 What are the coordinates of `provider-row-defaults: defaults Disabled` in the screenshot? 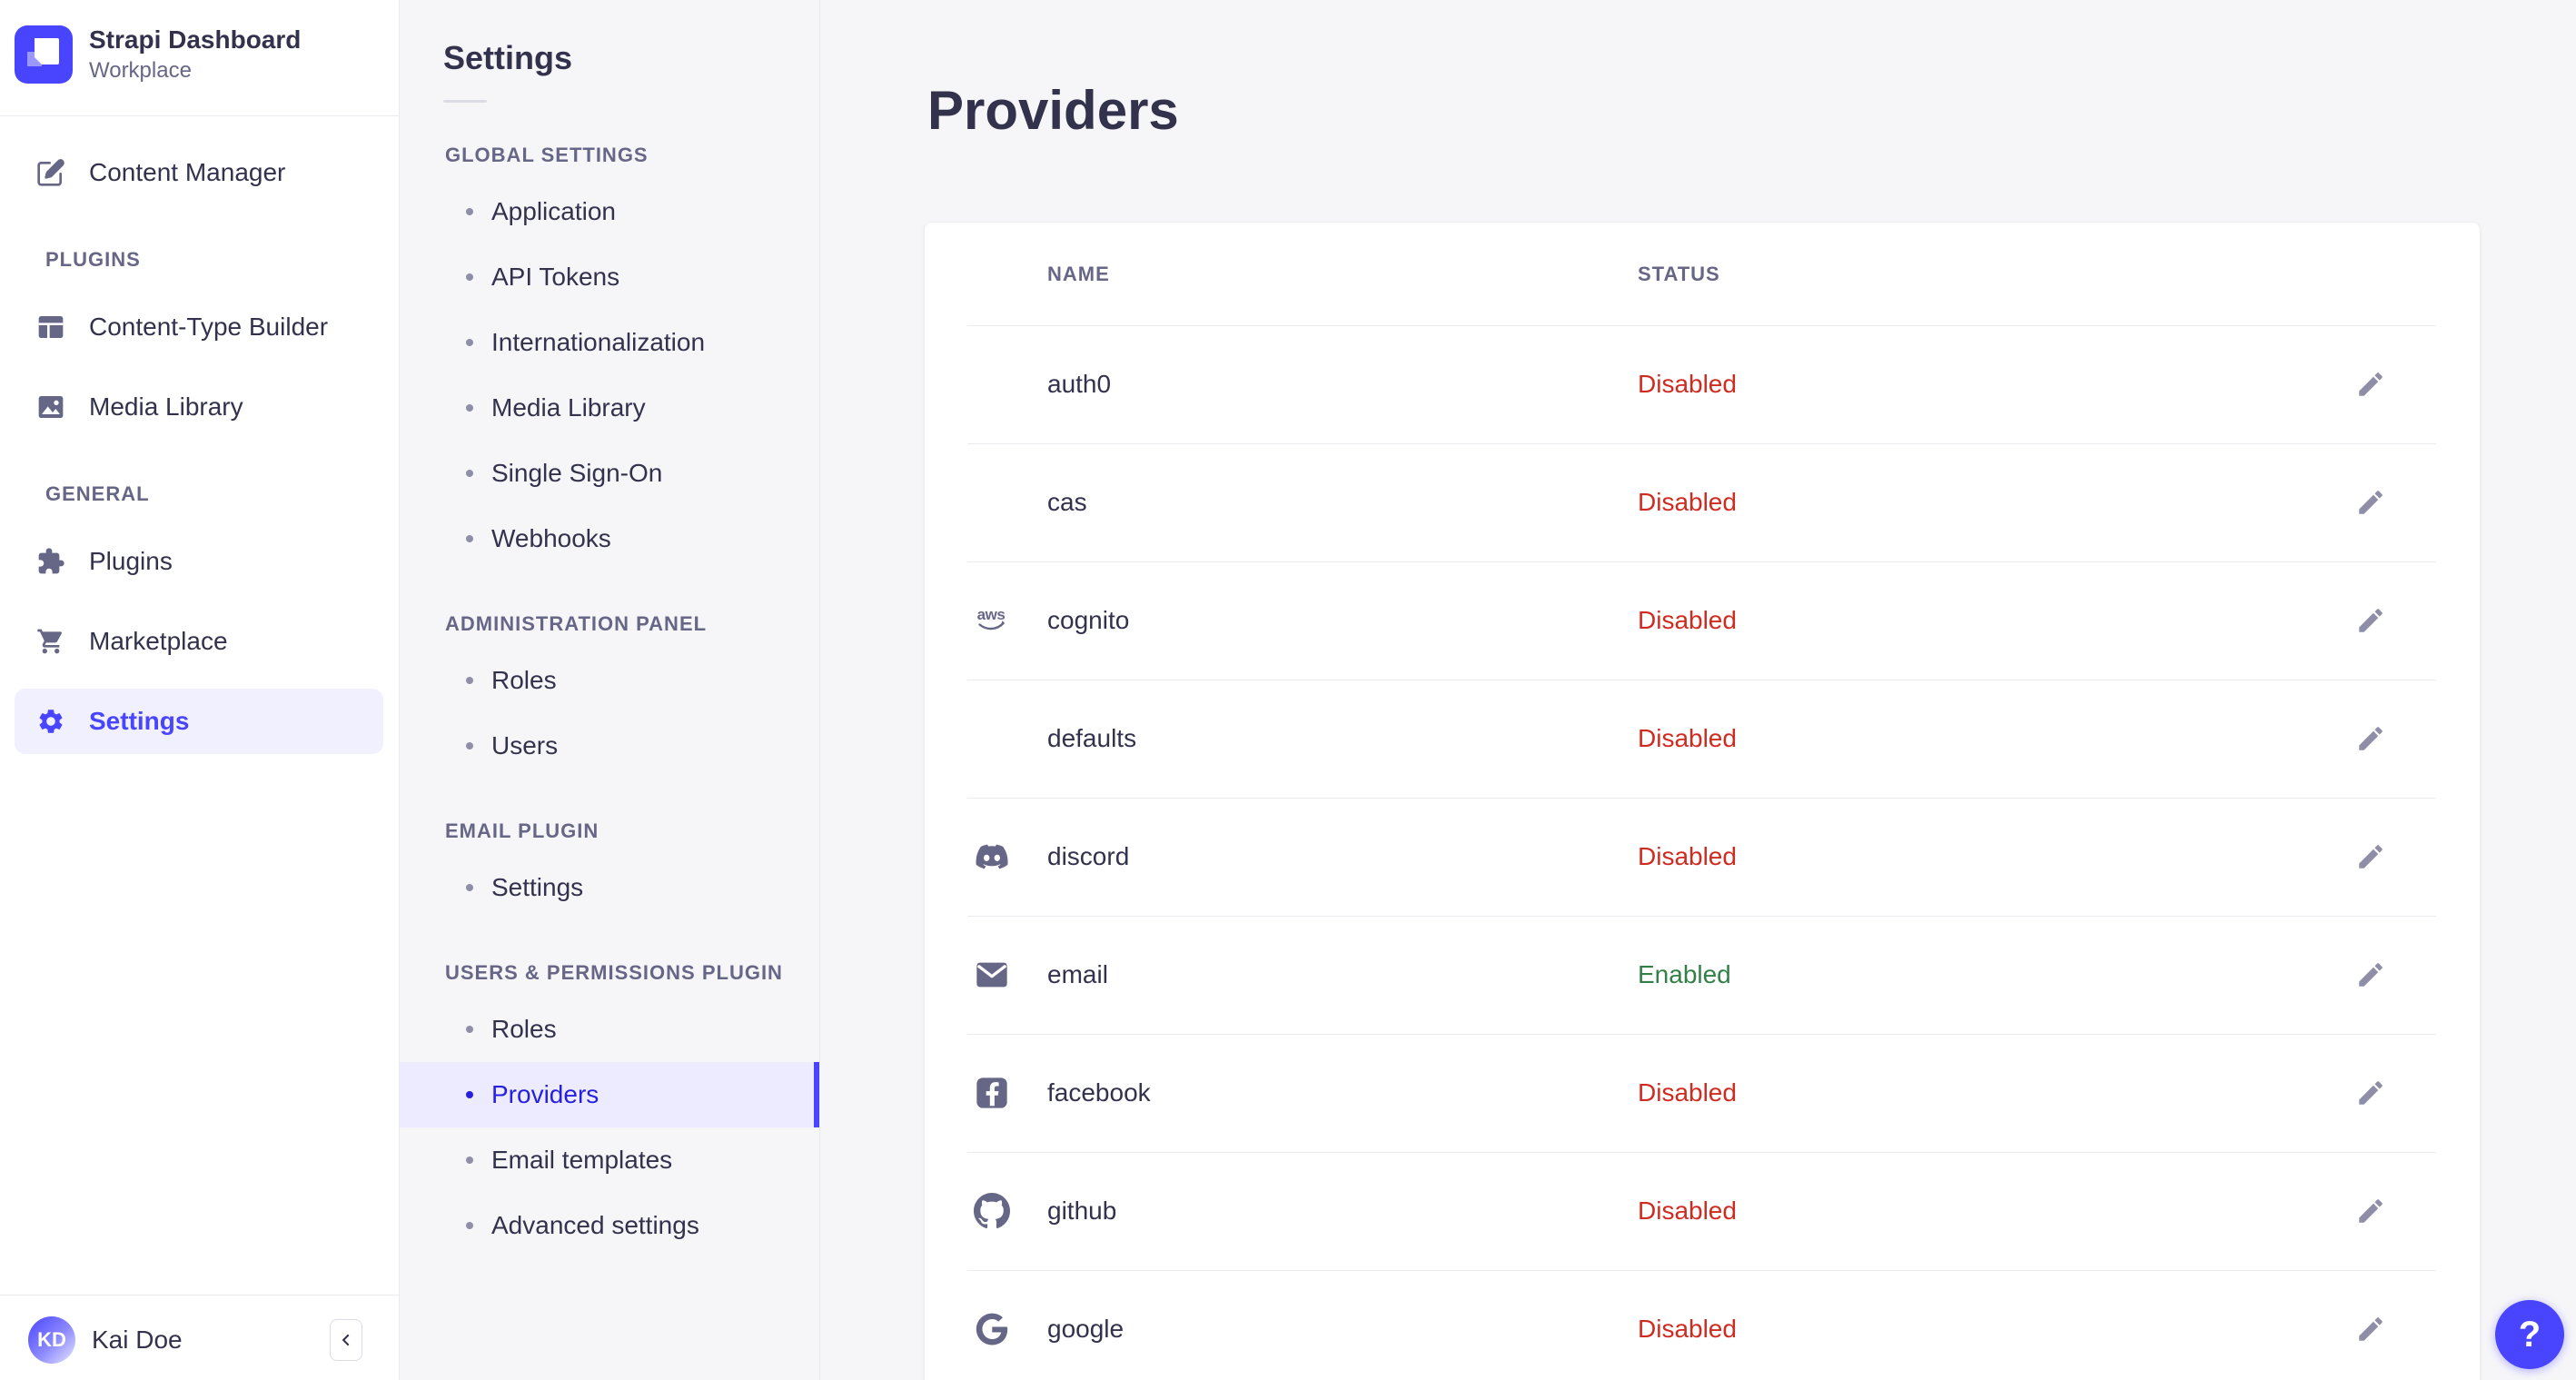 It's located at (1702, 739).